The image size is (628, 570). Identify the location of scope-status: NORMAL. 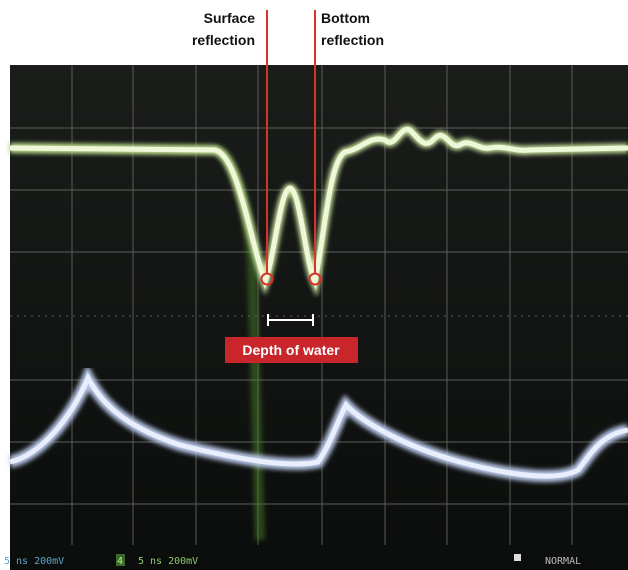
(563, 561).